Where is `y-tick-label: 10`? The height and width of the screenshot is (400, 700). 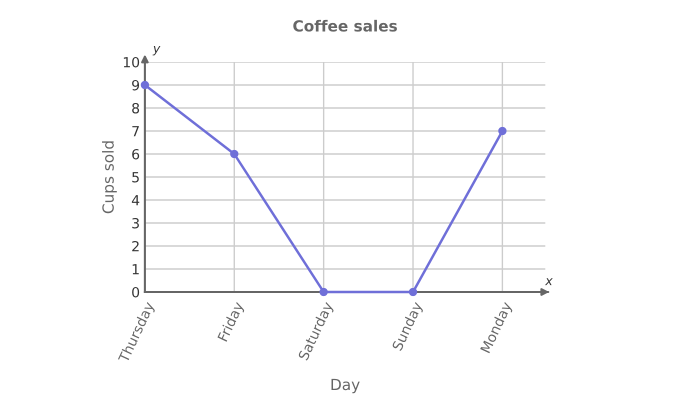 y-tick-label: 10 is located at coordinates (132, 62).